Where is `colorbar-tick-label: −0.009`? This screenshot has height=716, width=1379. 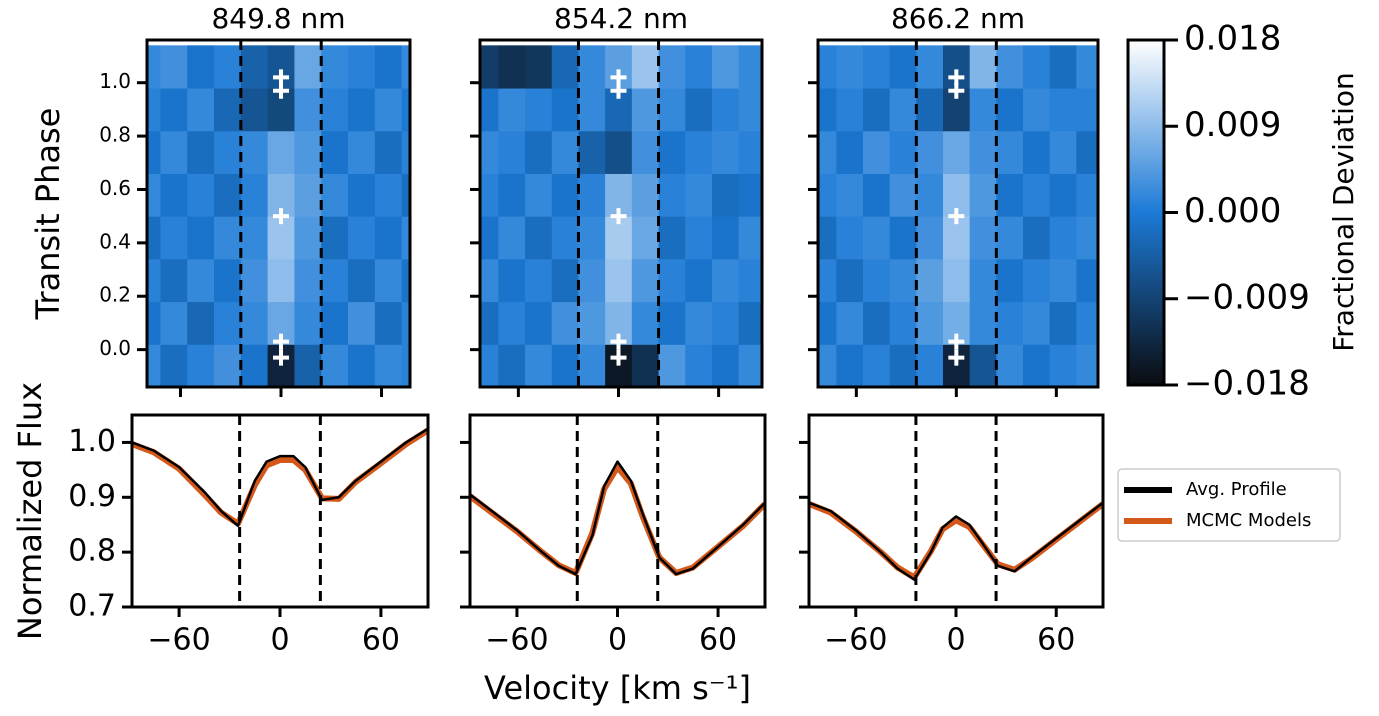 colorbar-tick-label: −0.009 is located at coordinates (1247, 297).